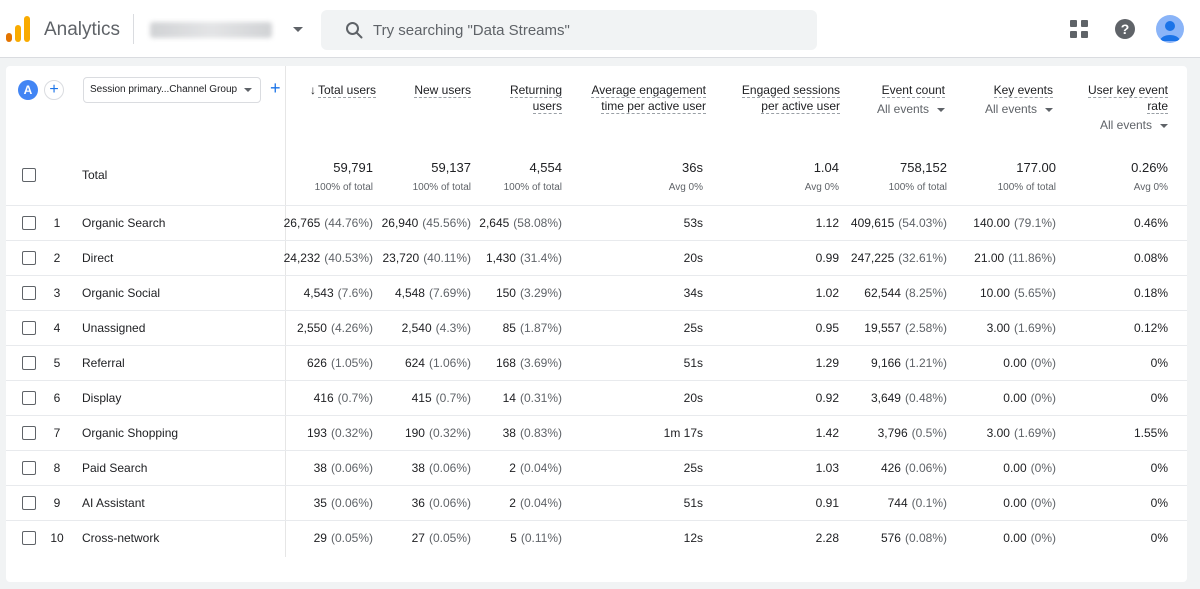 This screenshot has width=1200, height=589. What do you see at coordinates (911, 109) in the screenshot?
I see `event-filter-select: All events` at bounding box center [911, 109].